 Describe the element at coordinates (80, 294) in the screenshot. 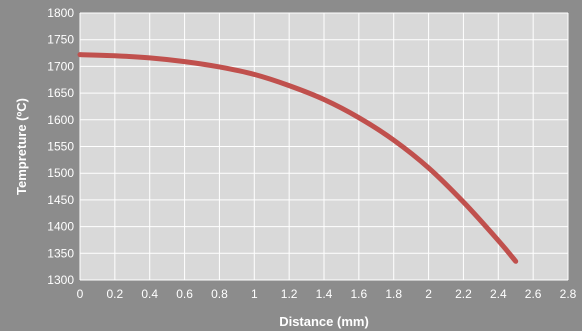

I see `x-tick-label: 0` at that location.